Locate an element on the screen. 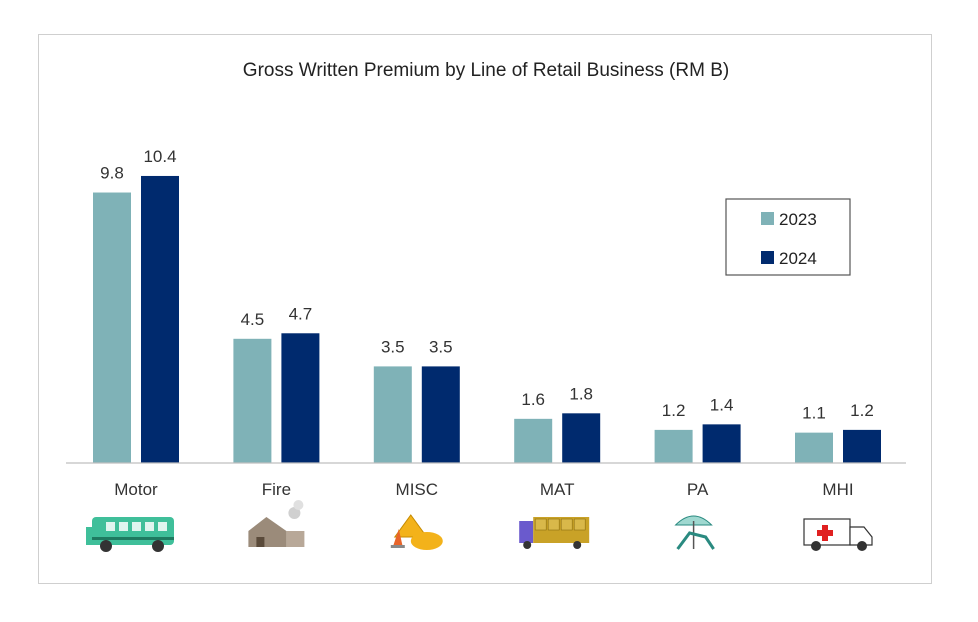 The image size is (978, 622). ambulance-icon is located at coordinates (838, 534).